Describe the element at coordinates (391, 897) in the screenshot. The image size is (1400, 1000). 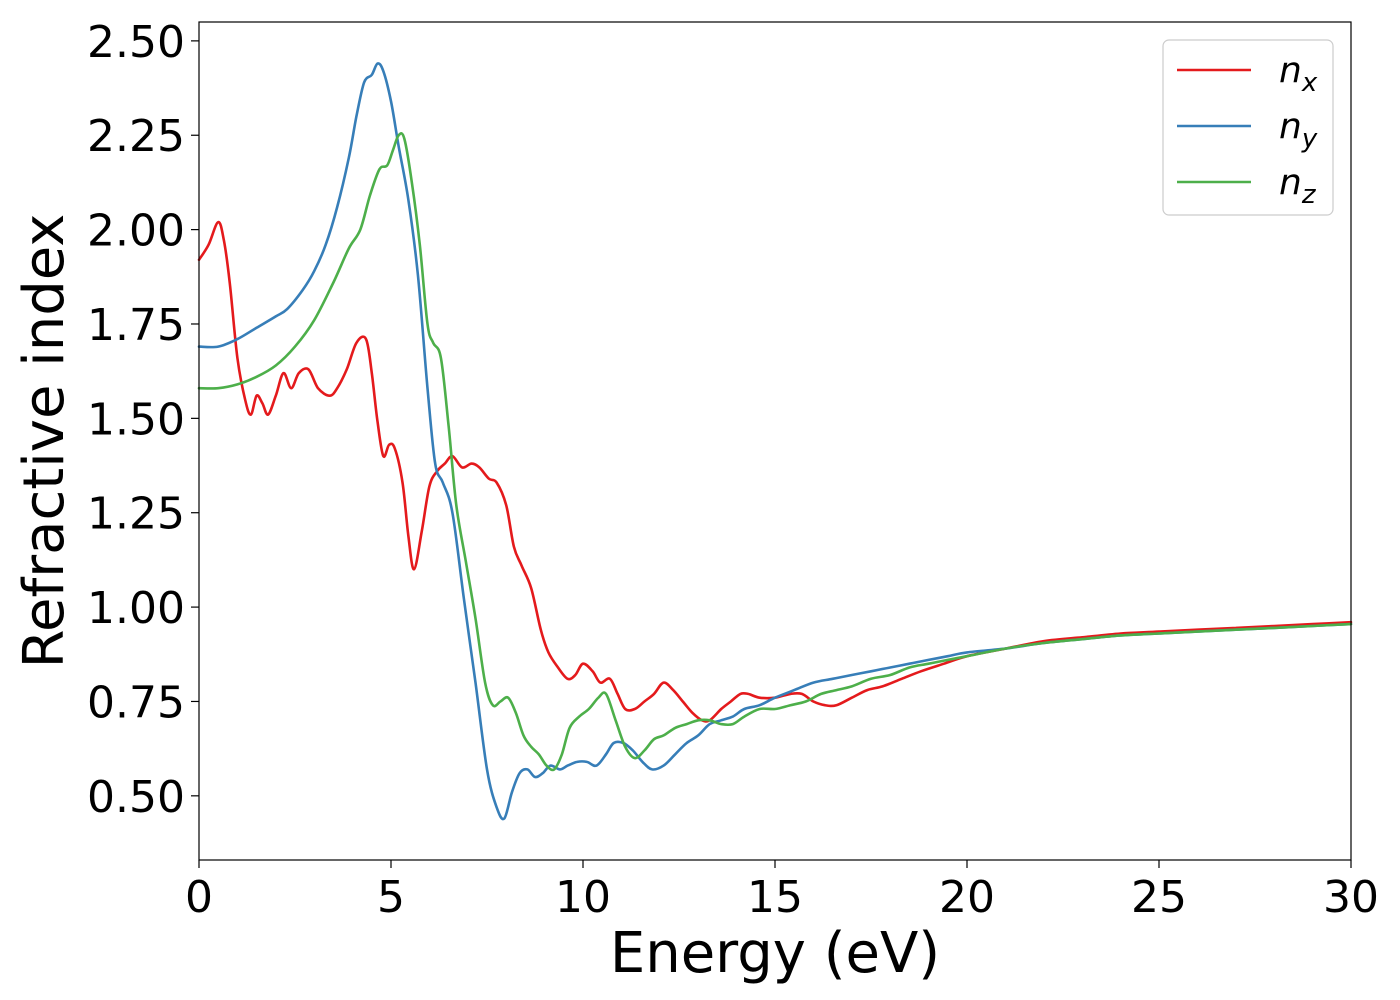
I see `x-tick-label: 5` at that location.